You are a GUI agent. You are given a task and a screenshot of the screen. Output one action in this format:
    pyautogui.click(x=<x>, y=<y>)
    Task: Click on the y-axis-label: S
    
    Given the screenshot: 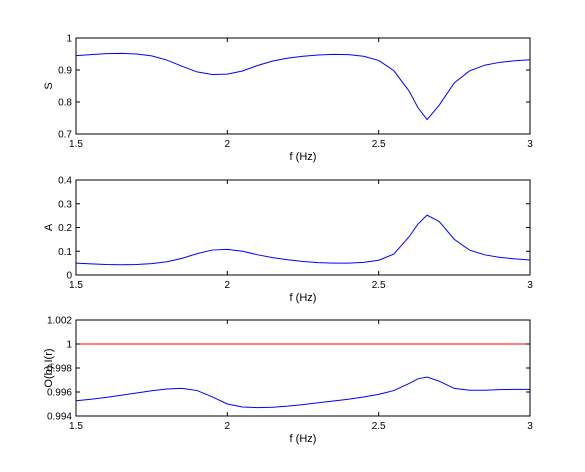 What is the action you would take?
    pyautogui.click(x=49, y=85)
    